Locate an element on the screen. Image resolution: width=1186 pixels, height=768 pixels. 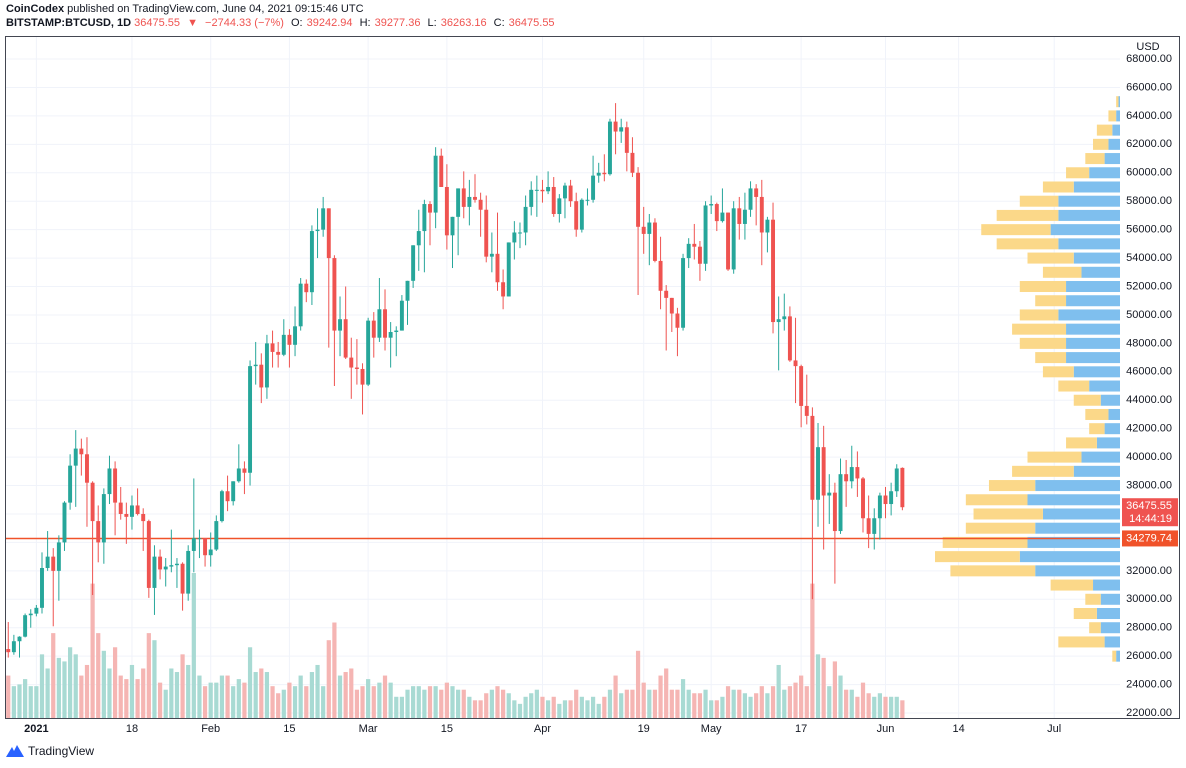
y-tick-label: 30000.00 is located at coordinates (1149, 599).